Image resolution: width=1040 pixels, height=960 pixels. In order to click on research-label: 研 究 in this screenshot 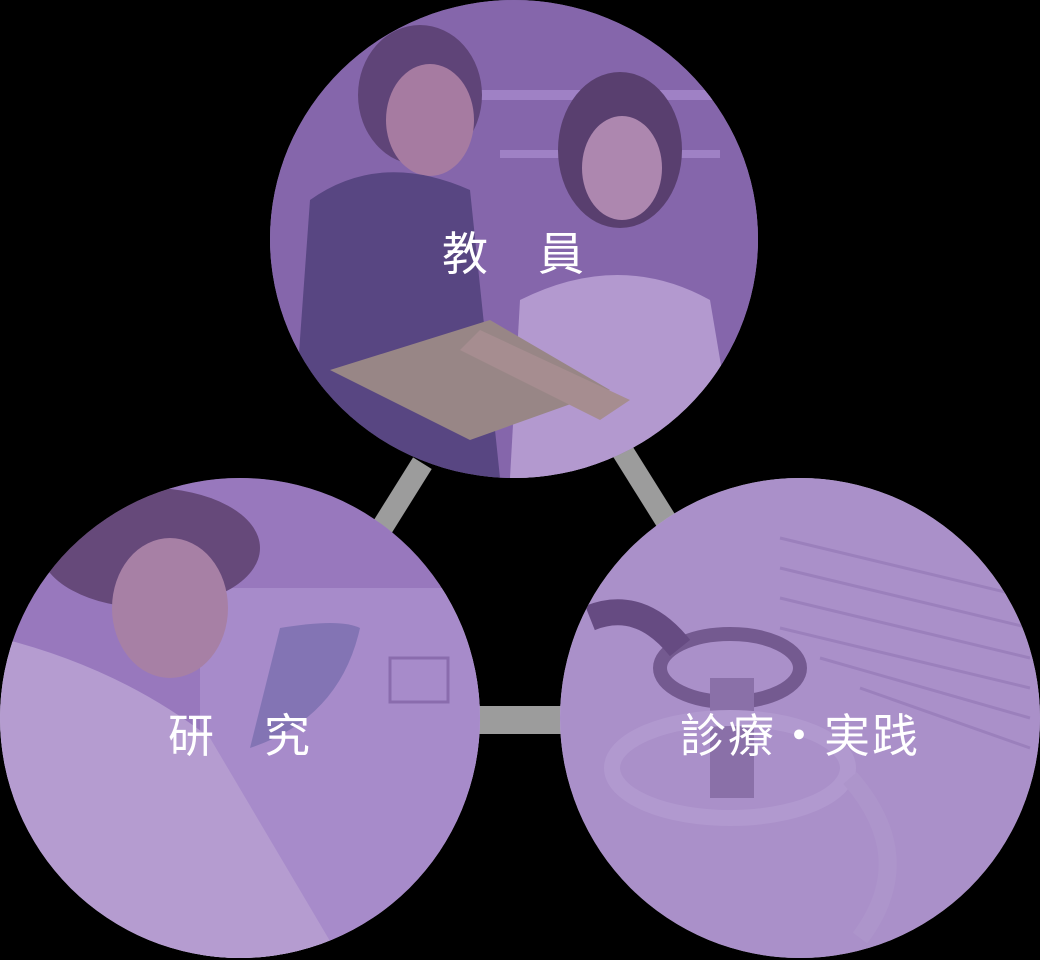, I will do `click(240, 736)`.